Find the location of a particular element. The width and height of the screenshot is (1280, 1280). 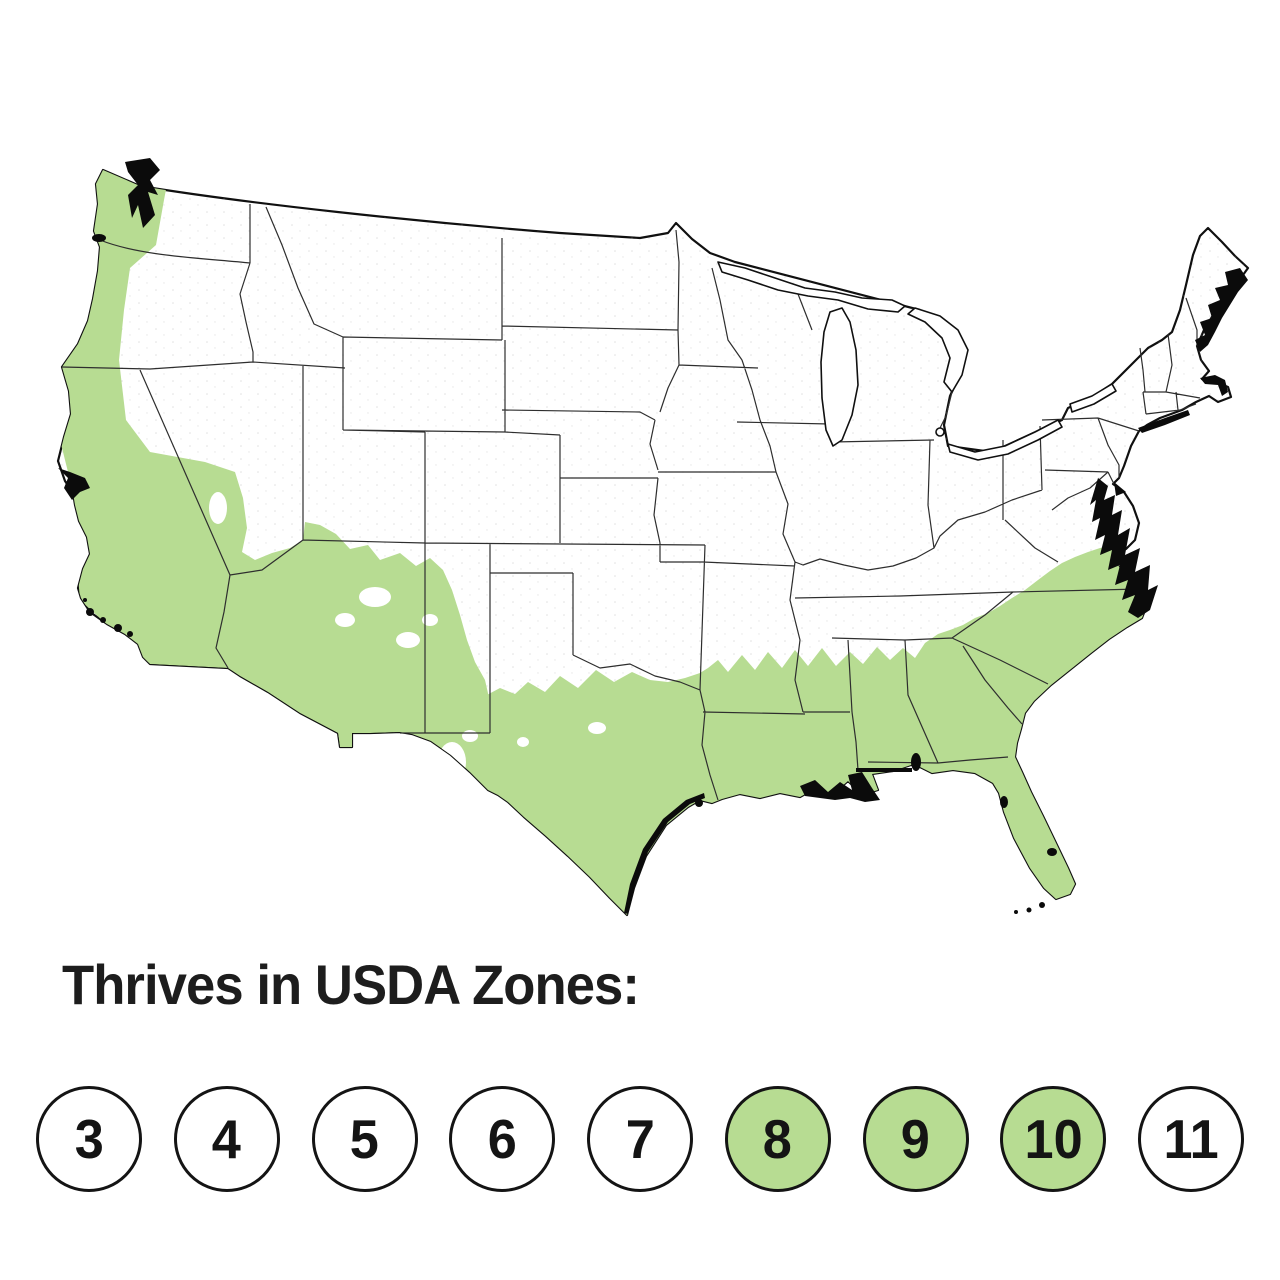

lake-huron is located at coordinates (938, 350).